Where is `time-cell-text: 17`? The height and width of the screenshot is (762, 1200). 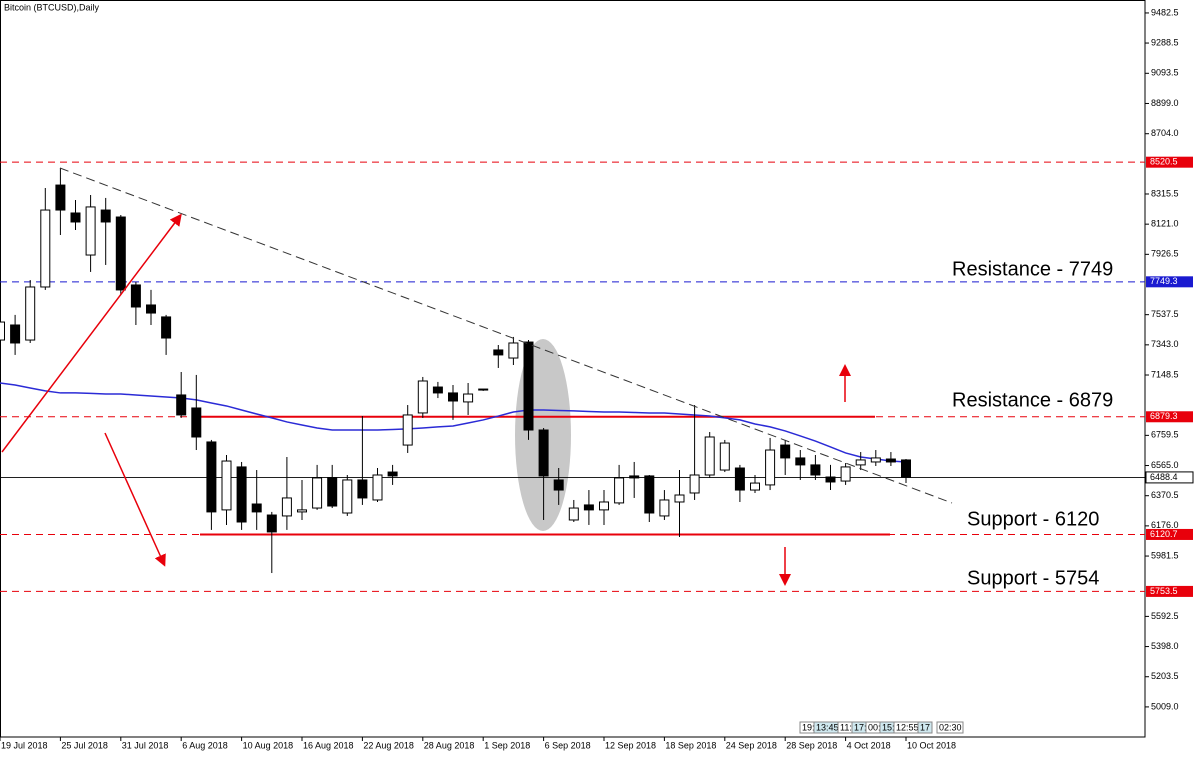 time-cell-text: 17 is located at coordinates (925, 727).